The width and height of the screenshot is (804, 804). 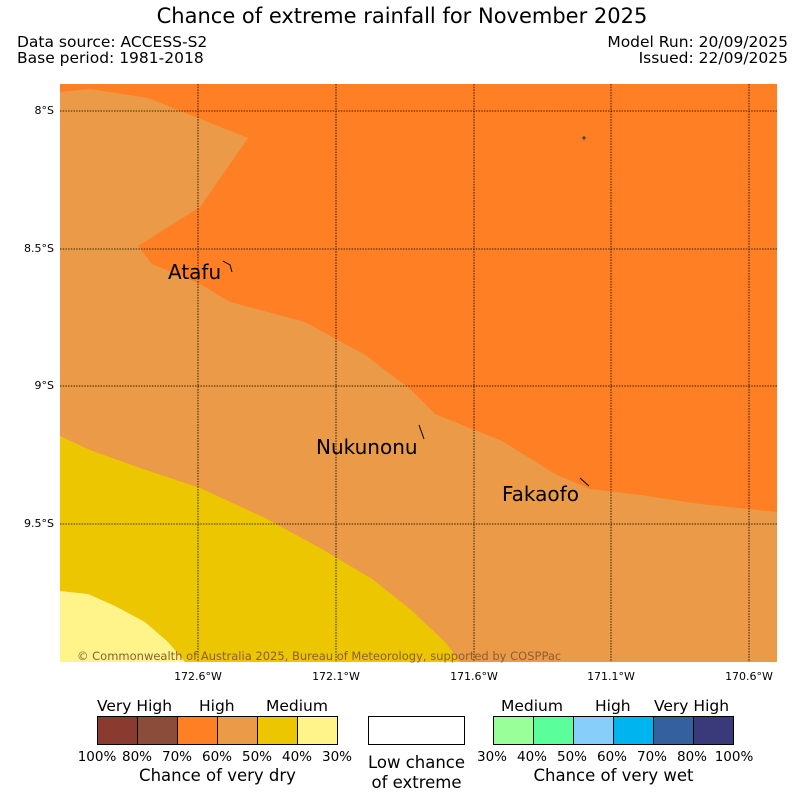 What do you see at coordinates (697, 42) in the screenshot?
I see `model-run-text: Model Run: 20/09/2025` at bounding box center [697, 42].